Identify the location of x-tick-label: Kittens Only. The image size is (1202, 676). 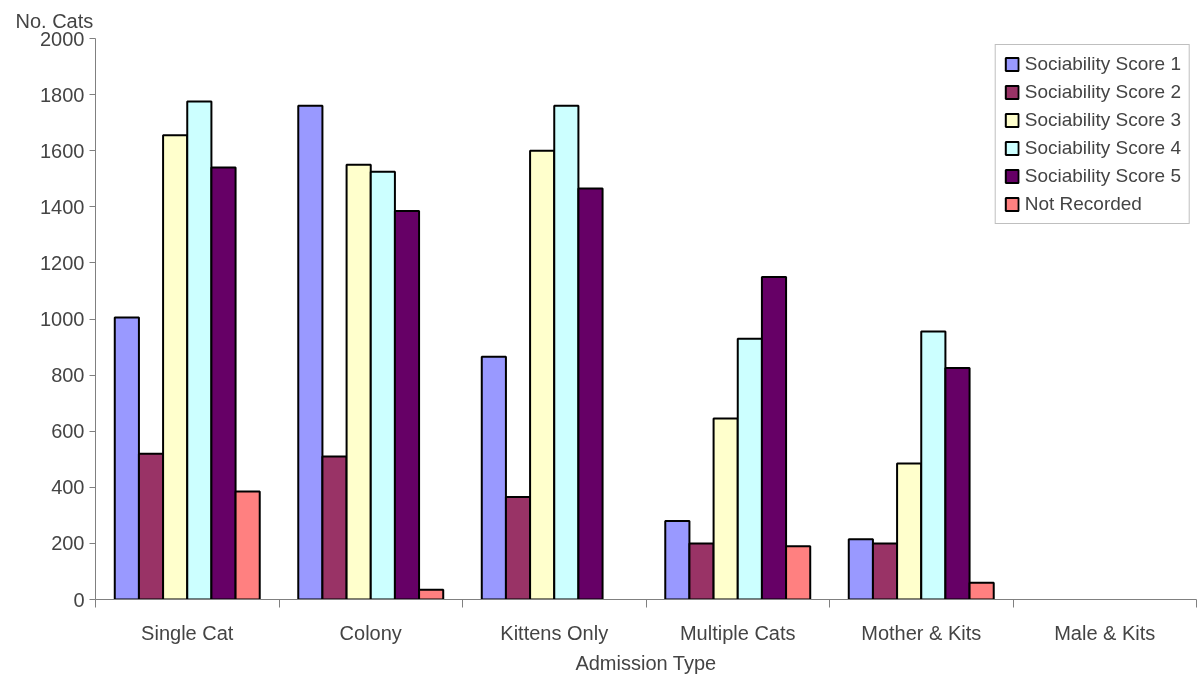
(554, 632).